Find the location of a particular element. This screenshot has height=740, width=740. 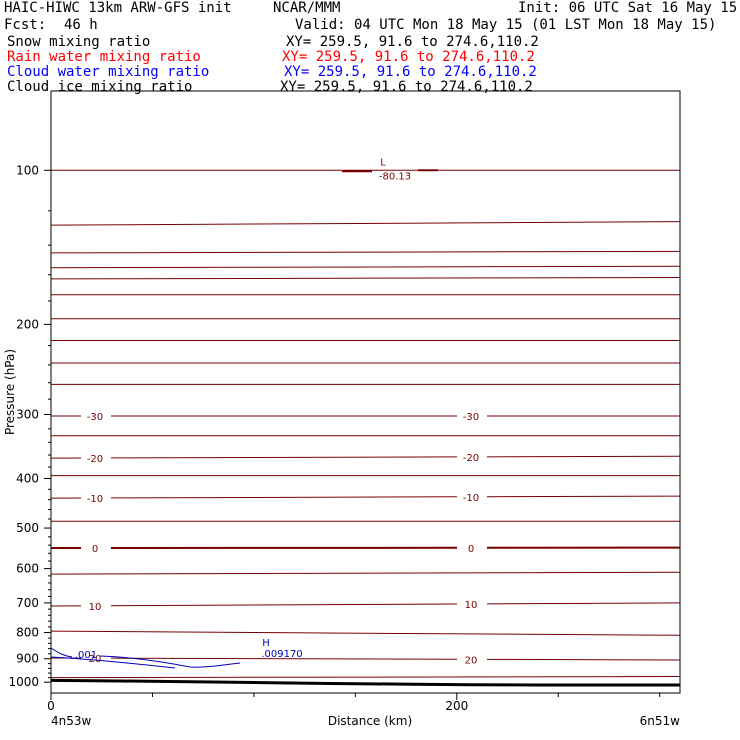

y-tick-label: 600 is located at coordinates (27, 569).